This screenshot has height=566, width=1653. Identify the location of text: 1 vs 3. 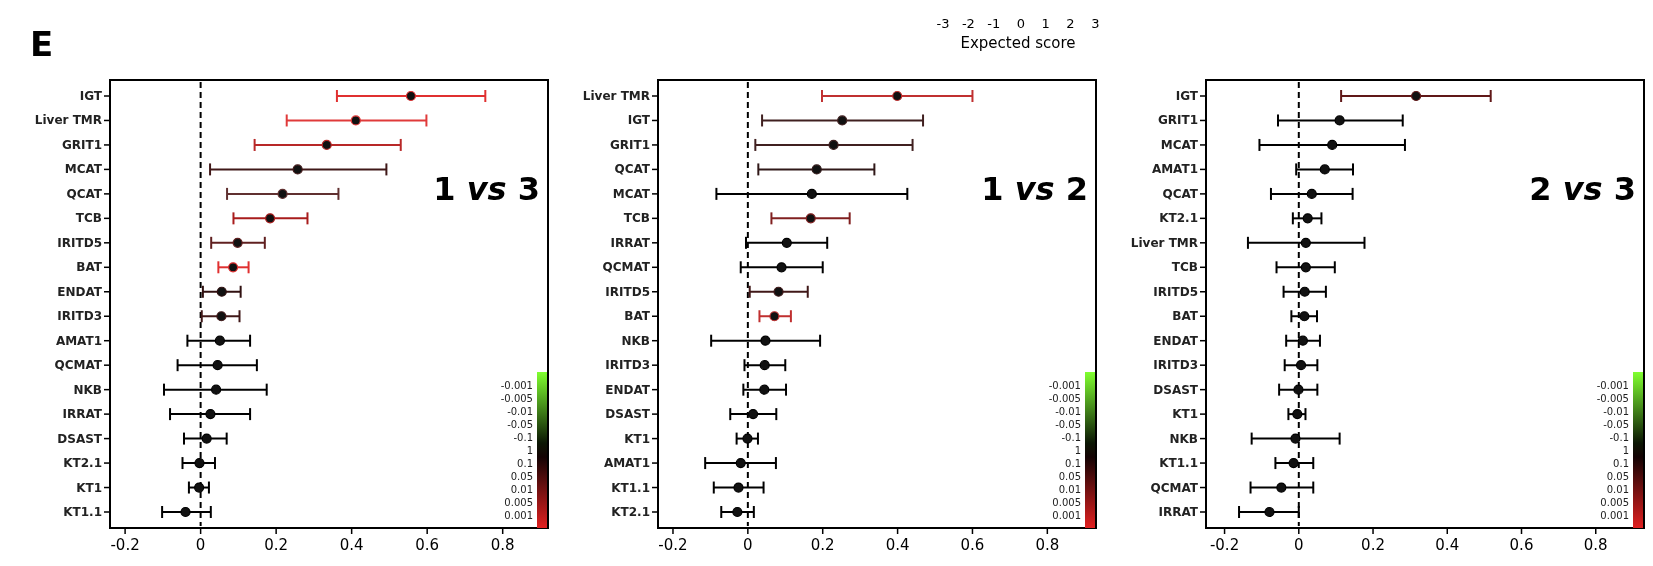
(486, 189).